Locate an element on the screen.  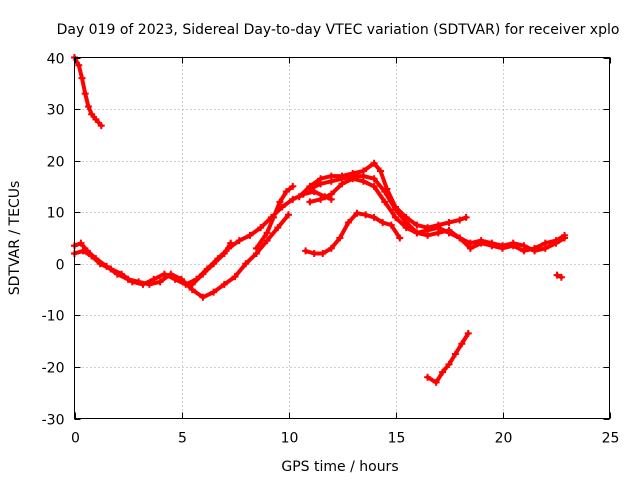
y-tick-label: -30 is located at coordinates (53, 421).